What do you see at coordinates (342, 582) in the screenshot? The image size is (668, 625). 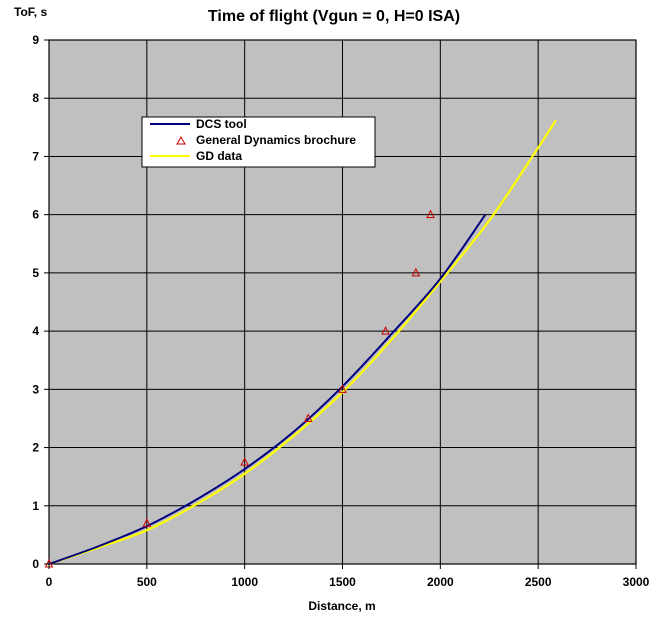 I see `x-tick-label: 1500` at bounding box center [342, 582].